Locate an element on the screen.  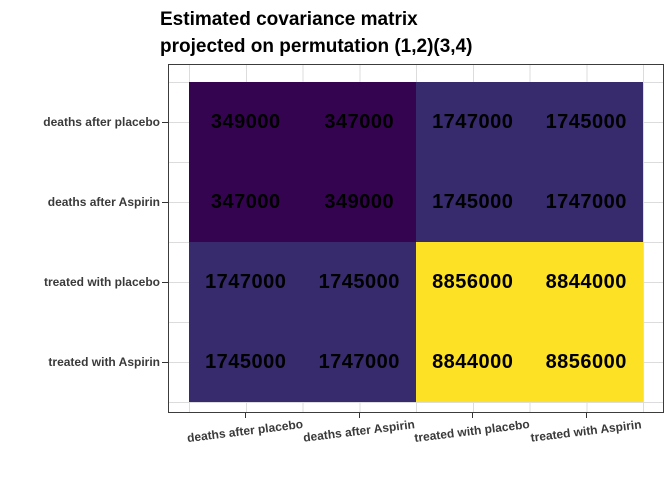
x-axis-label-treated-with-aspirin: treated with Aspirin is located at coordinates (586, 431).